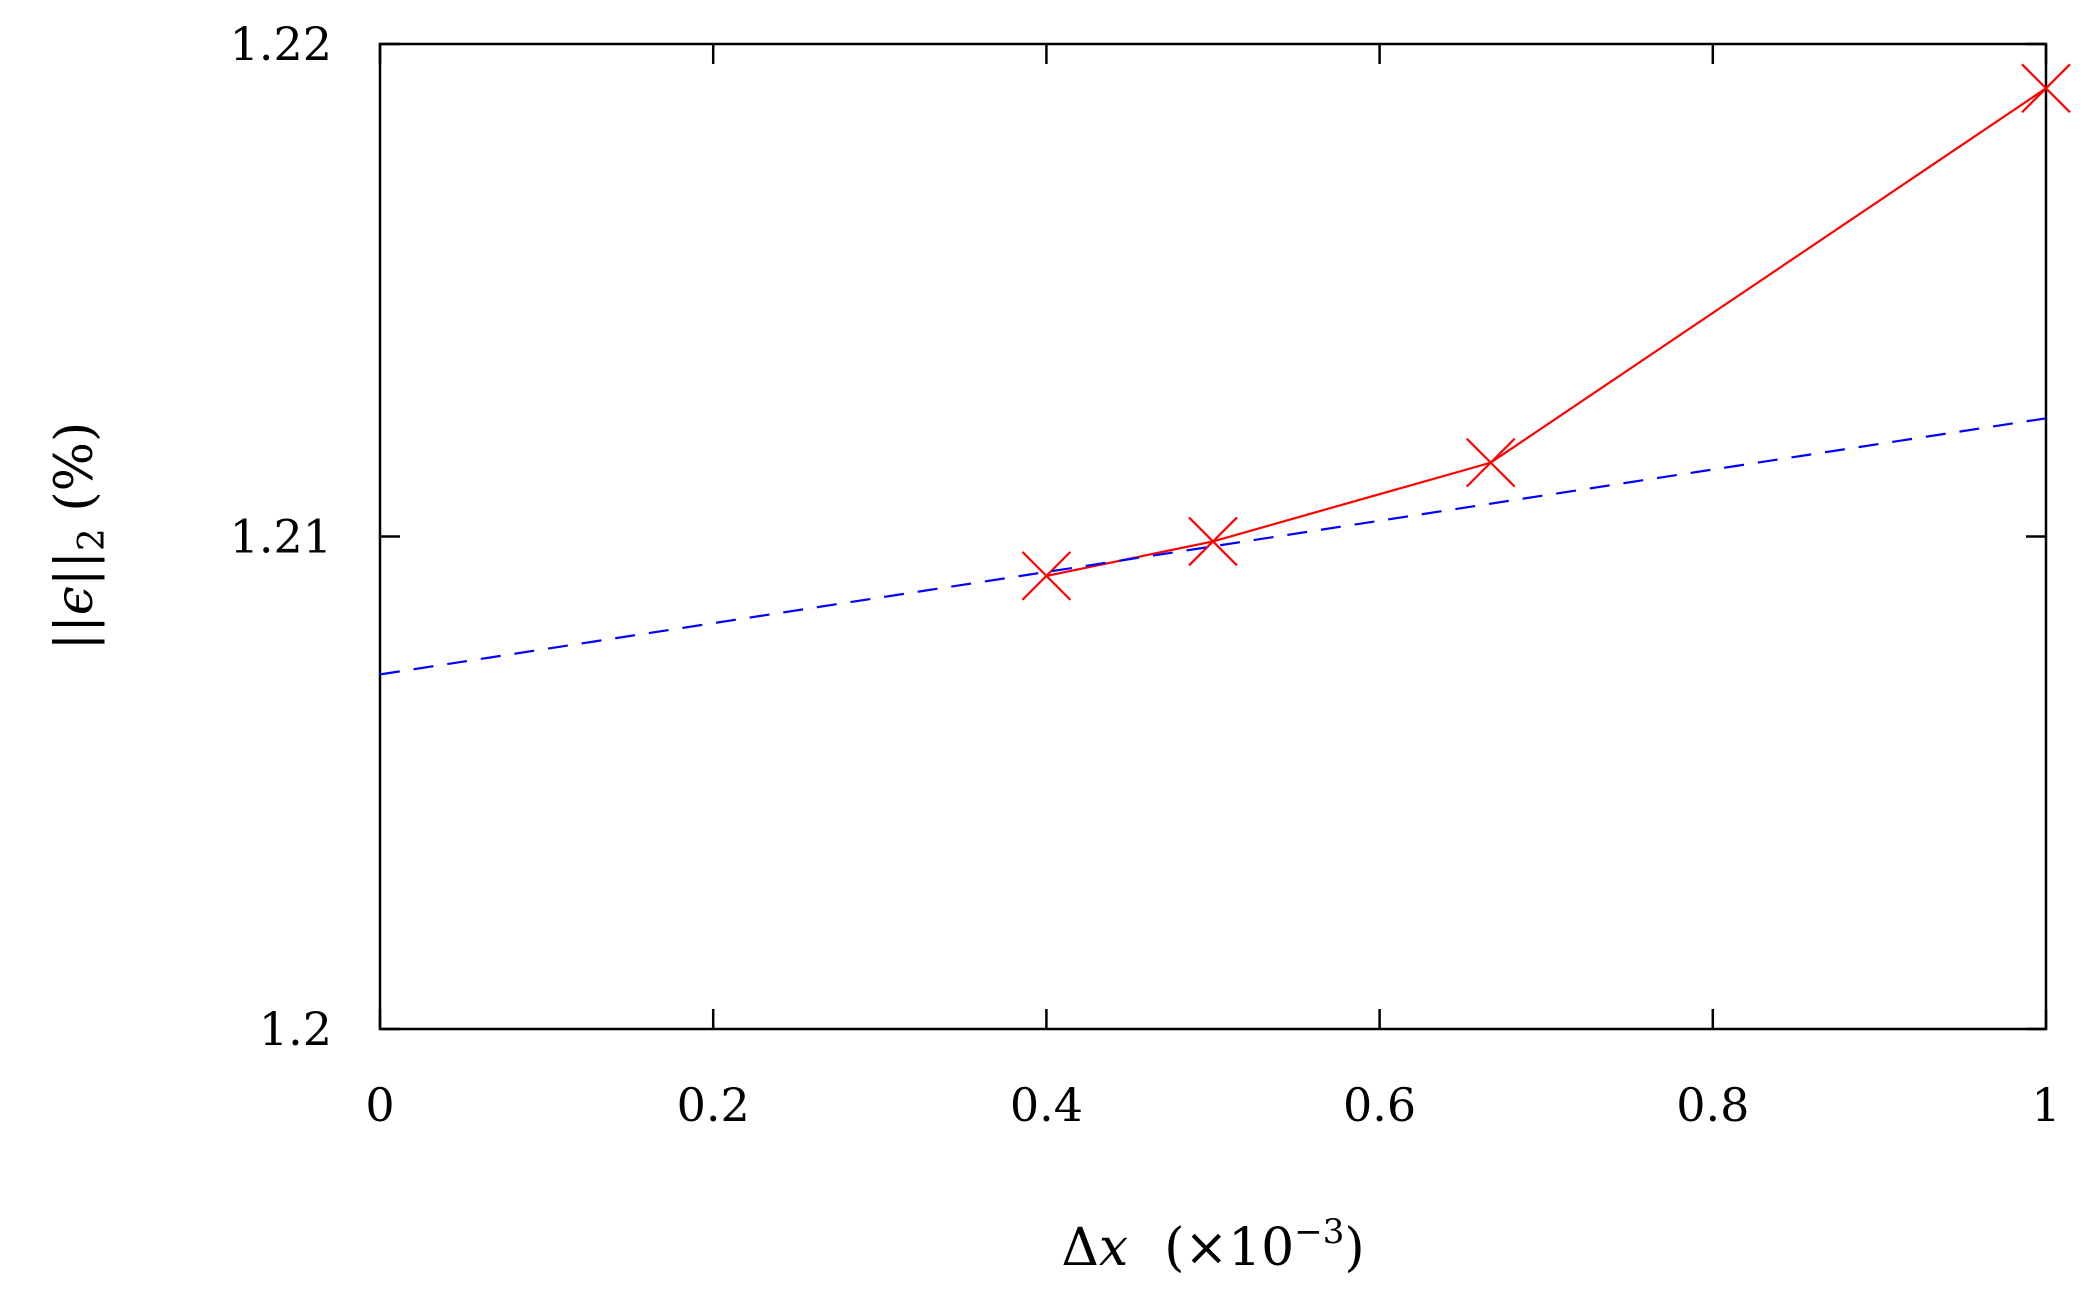 Image resolution: width=2089 pixels, height=1307 pixels. Describe the element at coordinates (281, 537) in the screenshot. I see `y-tick-label: 1.21` at that location.